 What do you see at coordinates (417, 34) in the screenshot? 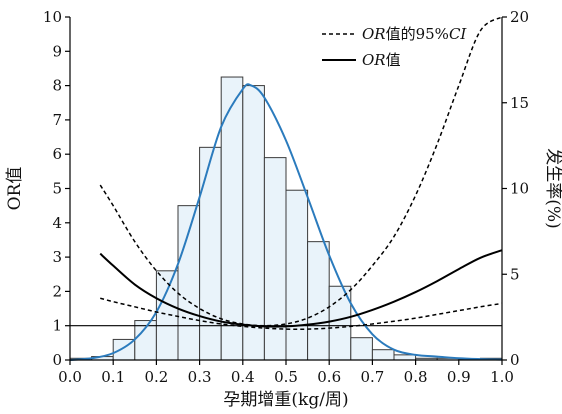
I see `legend-label-ci-suffix: 值的95%` at bounding box center [417, 34].